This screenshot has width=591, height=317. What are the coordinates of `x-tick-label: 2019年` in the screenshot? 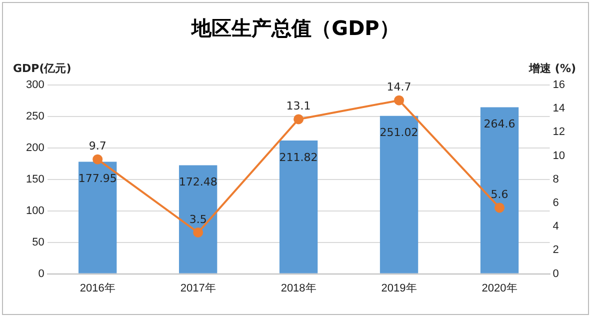 It's located at (399, 288).